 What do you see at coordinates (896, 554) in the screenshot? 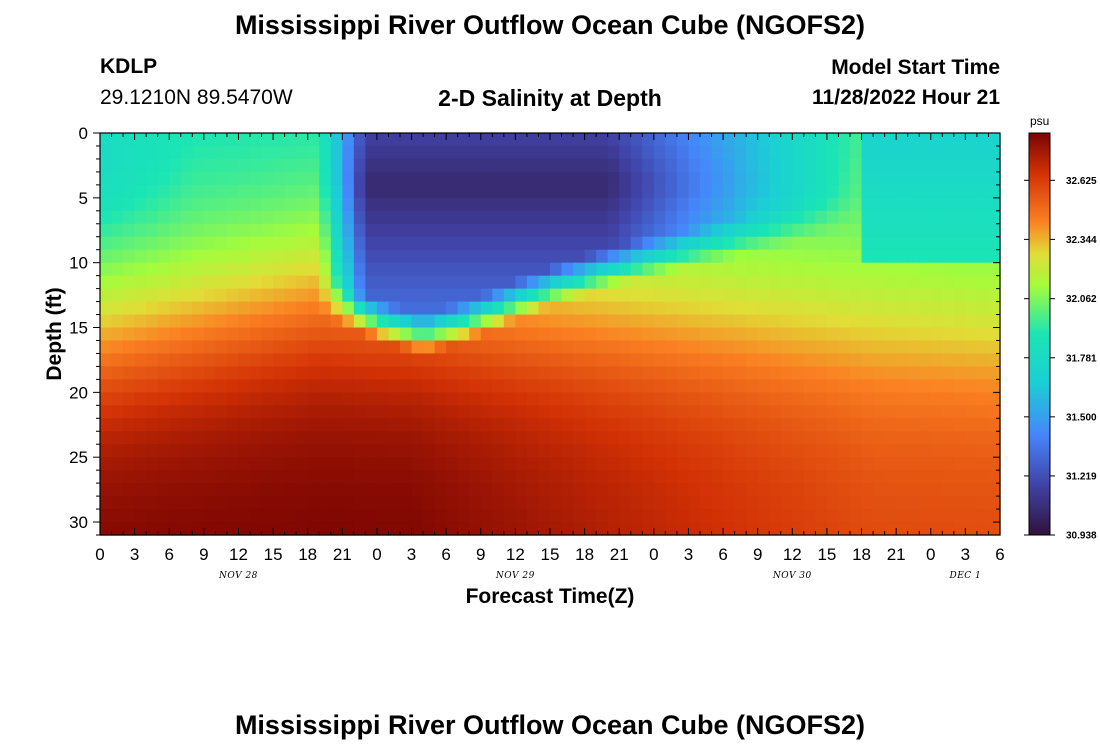
I see `x-tick-label: 21` at bounding box center [896, 554].